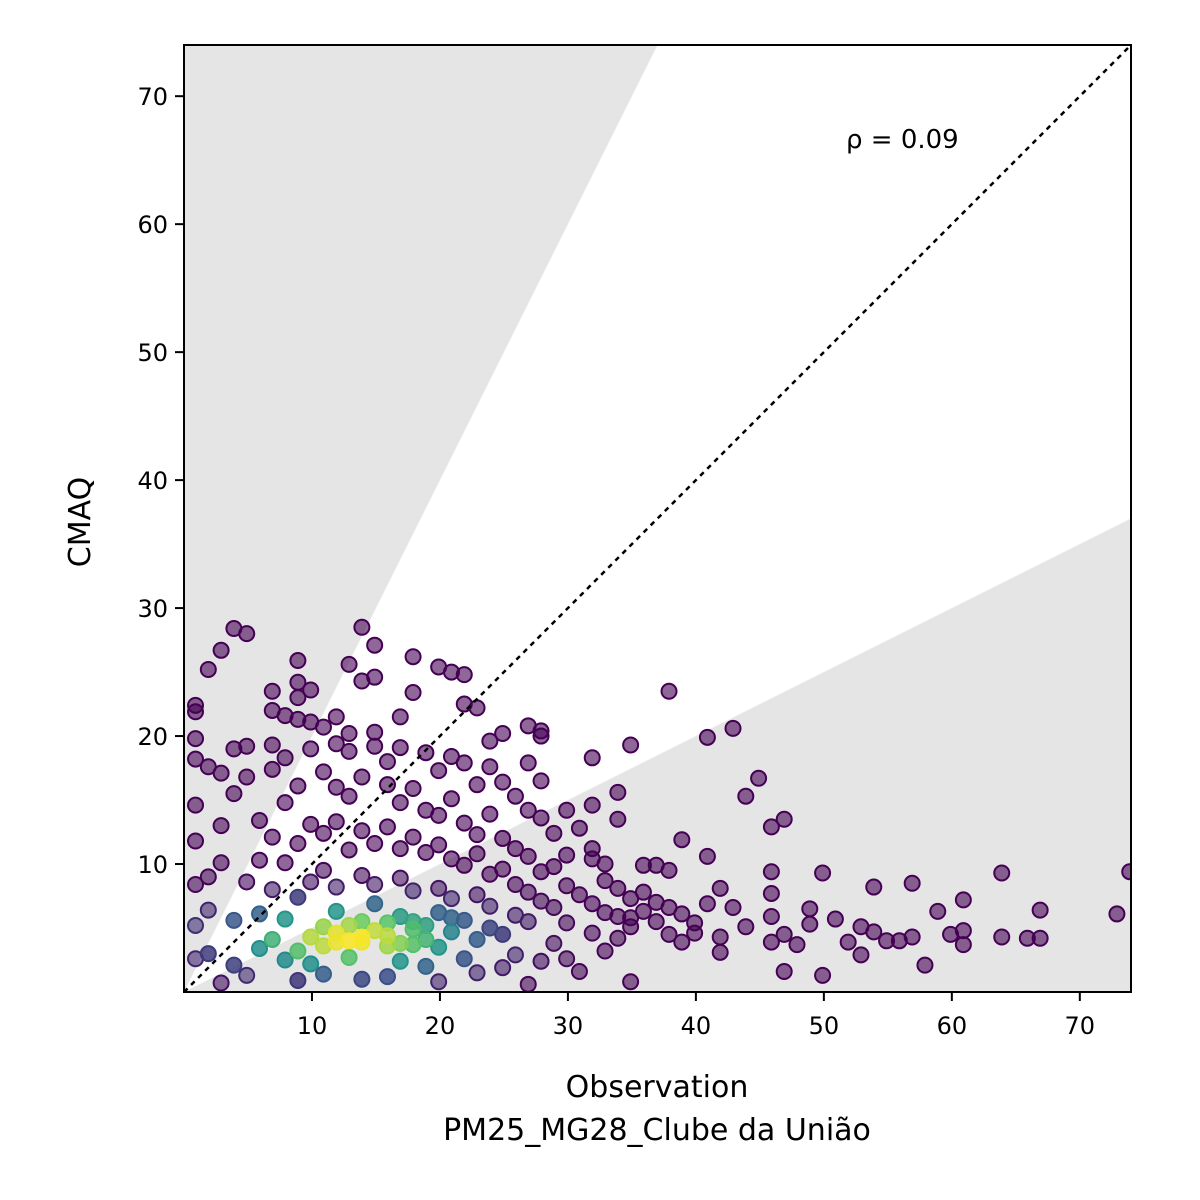 The image size is (1200, 1200). I want to click on y-tick-label: 50, so click(152, 353).